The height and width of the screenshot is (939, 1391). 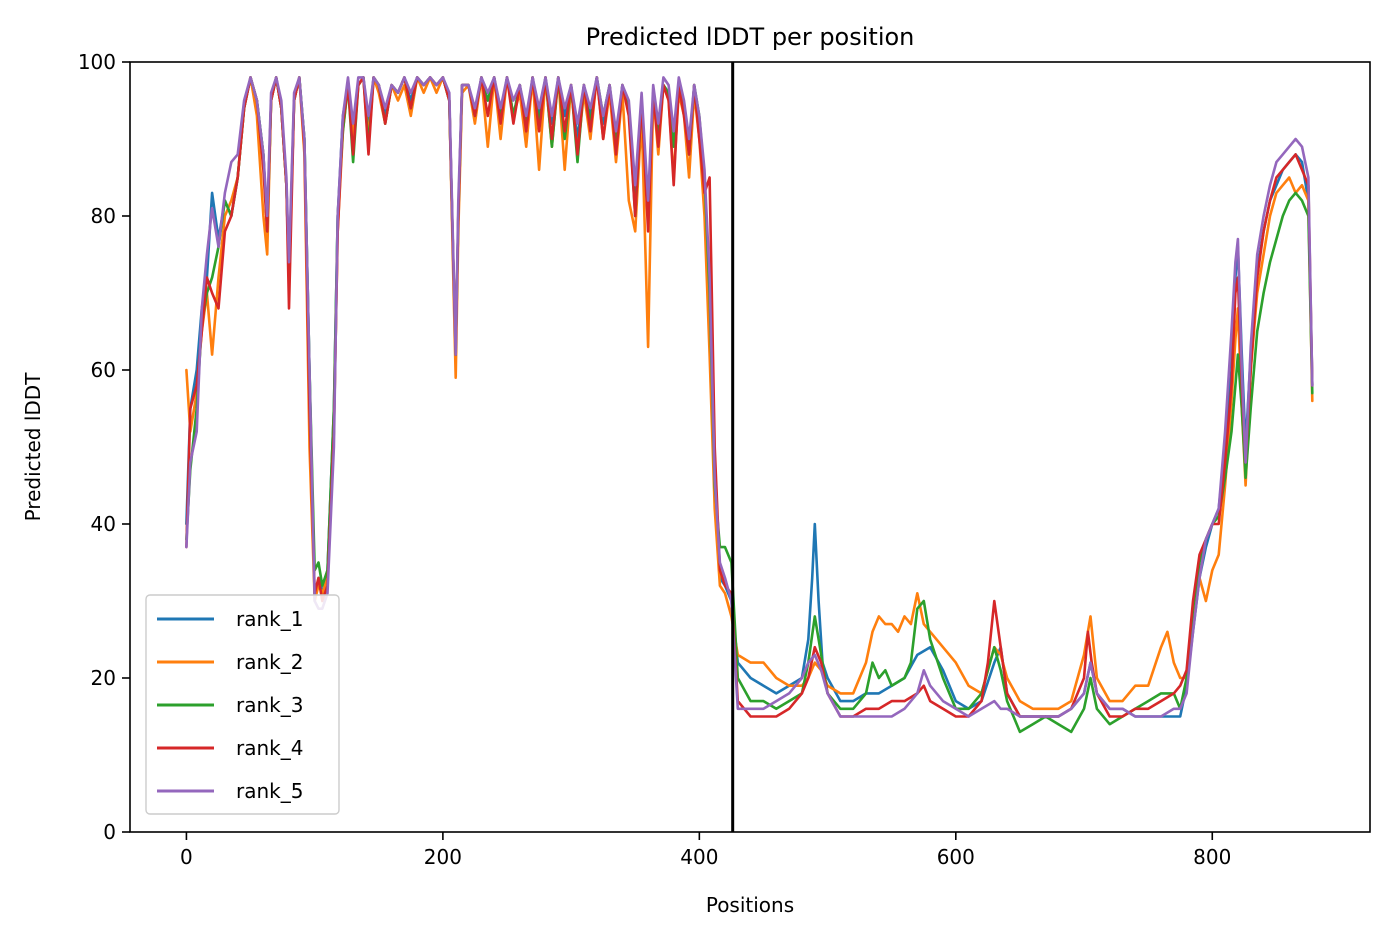 What do you see at coordinates (269, 662) in the screenshot?
I see `legend-label-rank_2: rank_2` at bounding box center [269, 662].